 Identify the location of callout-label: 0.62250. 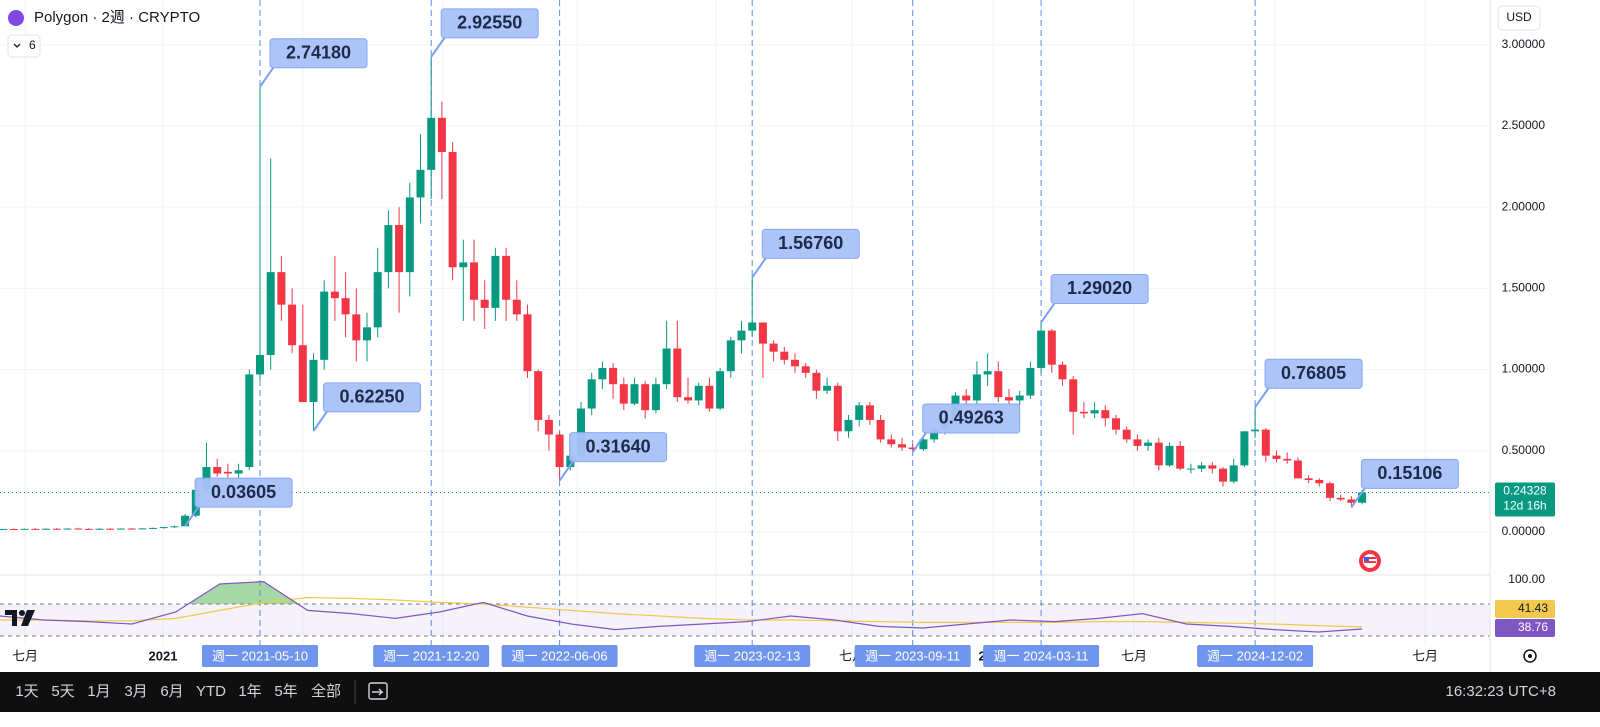
(371, 397).